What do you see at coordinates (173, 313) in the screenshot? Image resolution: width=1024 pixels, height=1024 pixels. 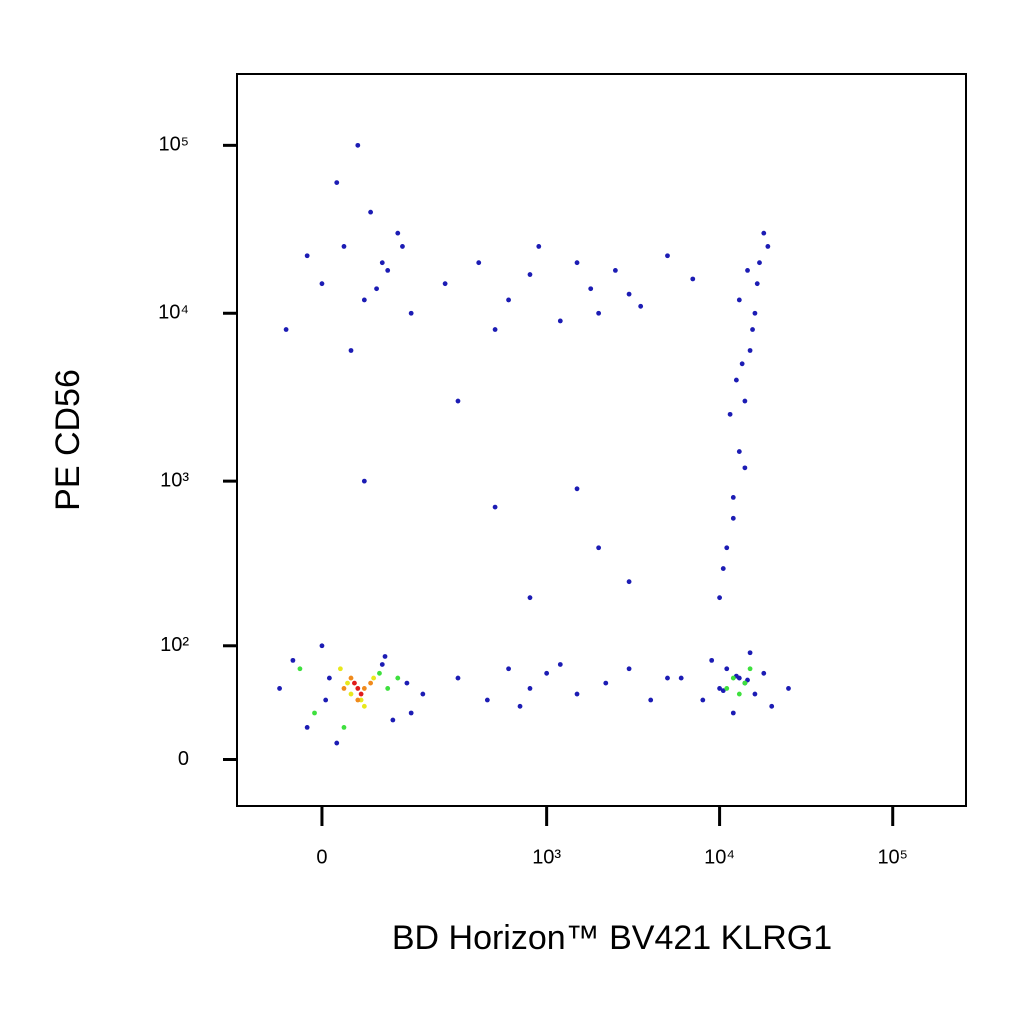 I see `y-tick-label: 10⁴` at bounding box center [173, 313].